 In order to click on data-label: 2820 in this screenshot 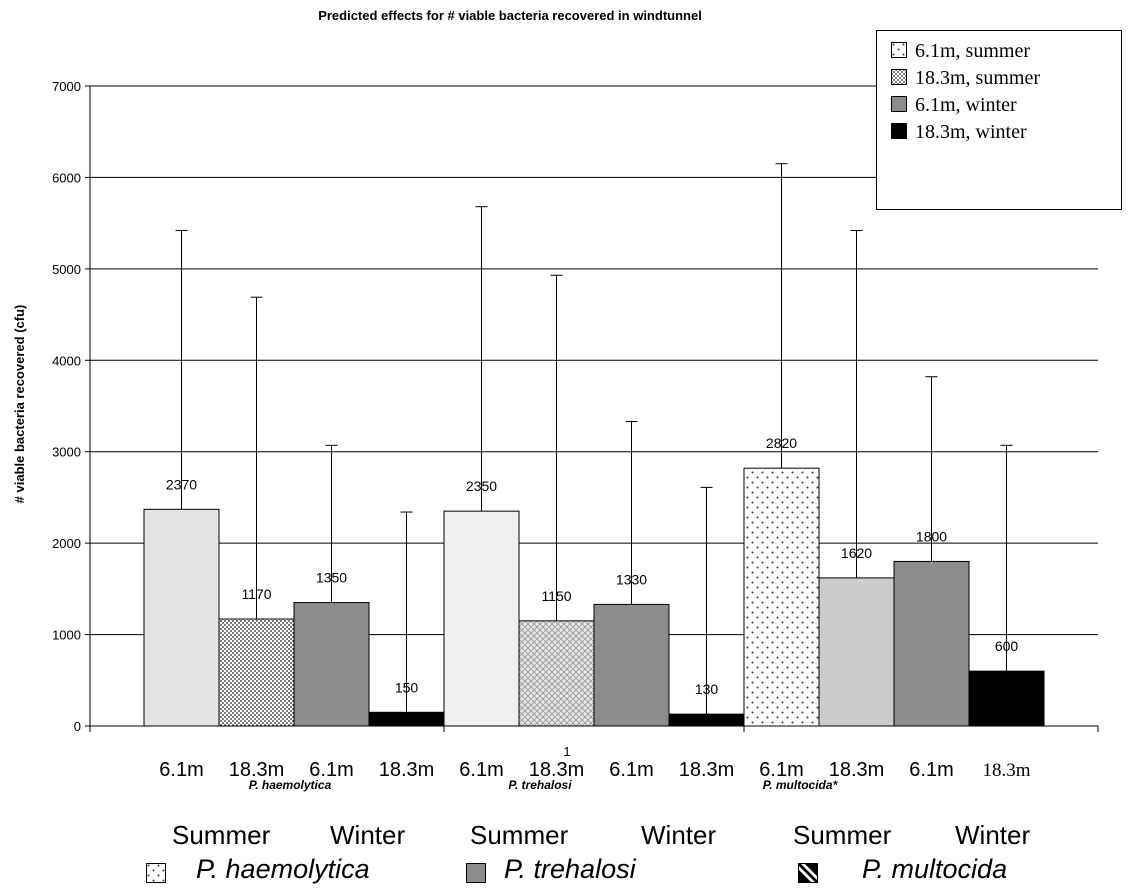, I will do `click(781, 443)`.